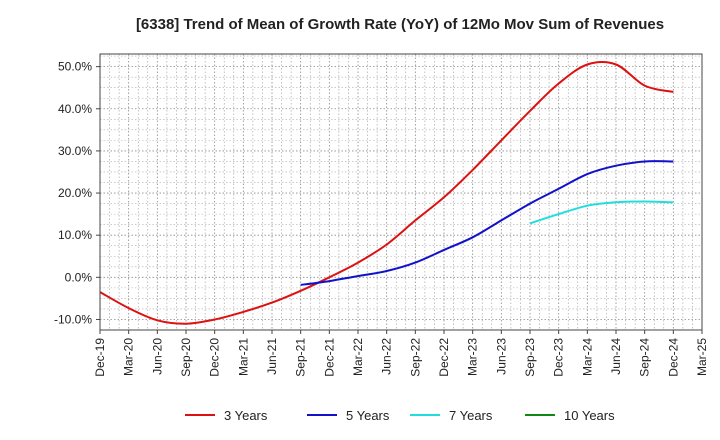 Image resolution: width=720 pixels, height=440 pixels. Describe the element at coordinates (415, 357) in the screenshot. I see `x-tick-label: Sep-22` at that location.